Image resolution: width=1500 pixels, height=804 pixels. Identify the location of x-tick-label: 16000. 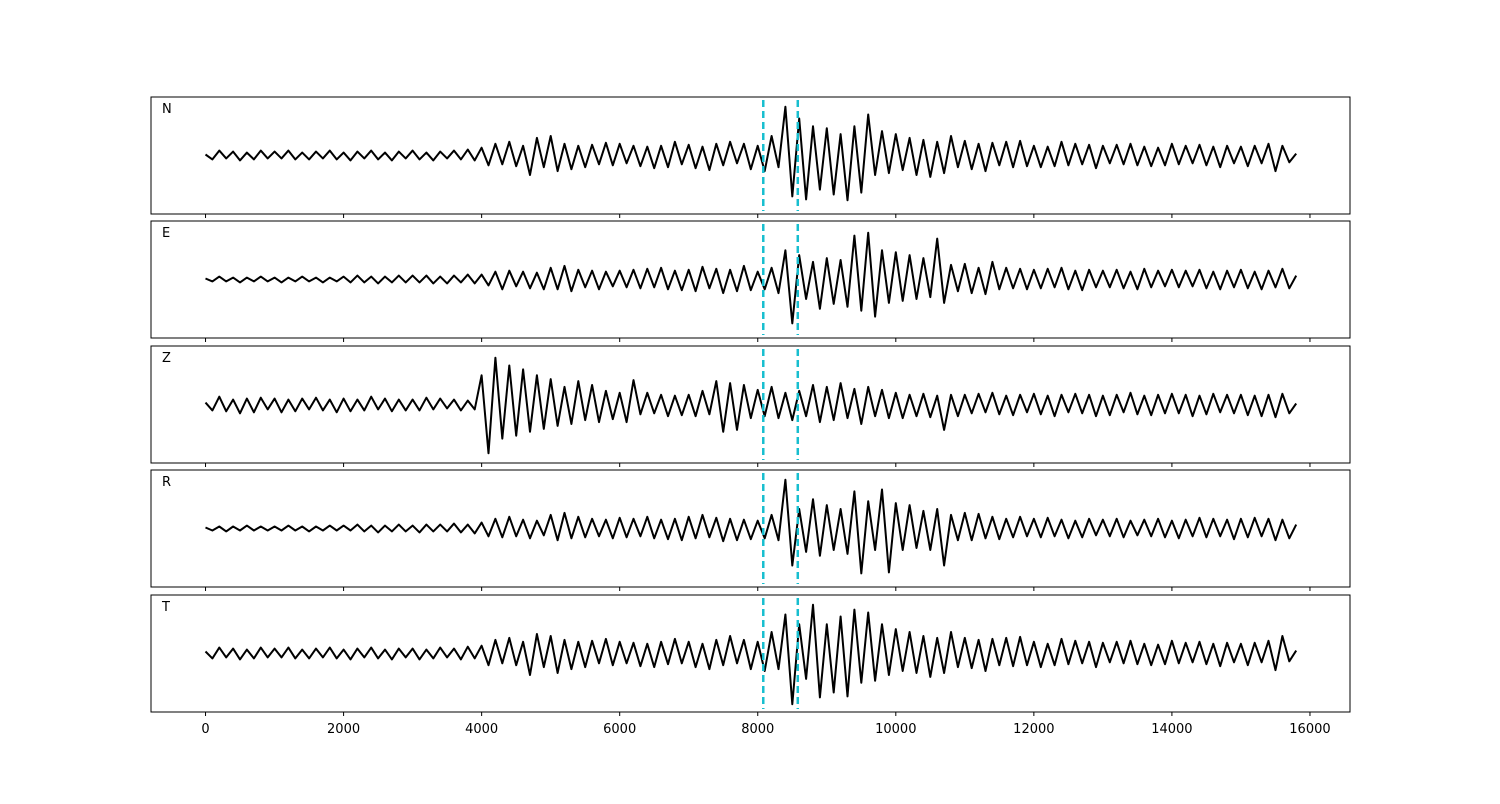
(1309, 729).